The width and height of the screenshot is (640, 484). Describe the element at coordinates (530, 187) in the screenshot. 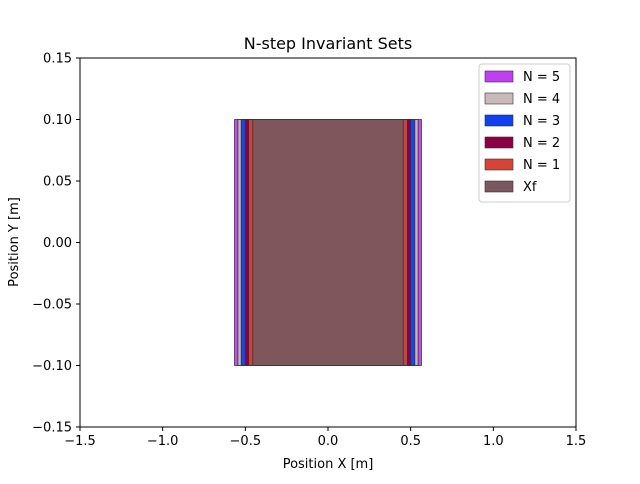

I see `legend-label-xf: Xf` at that location.